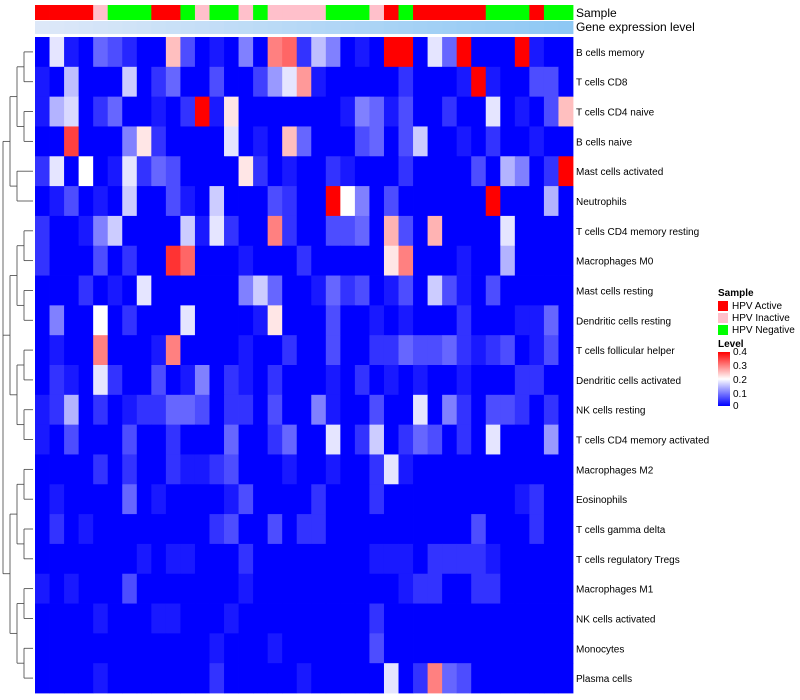 The height and width of the screenshot is (700, 800). I want to click on row-label: Macrophages M1, so click(615, 590).